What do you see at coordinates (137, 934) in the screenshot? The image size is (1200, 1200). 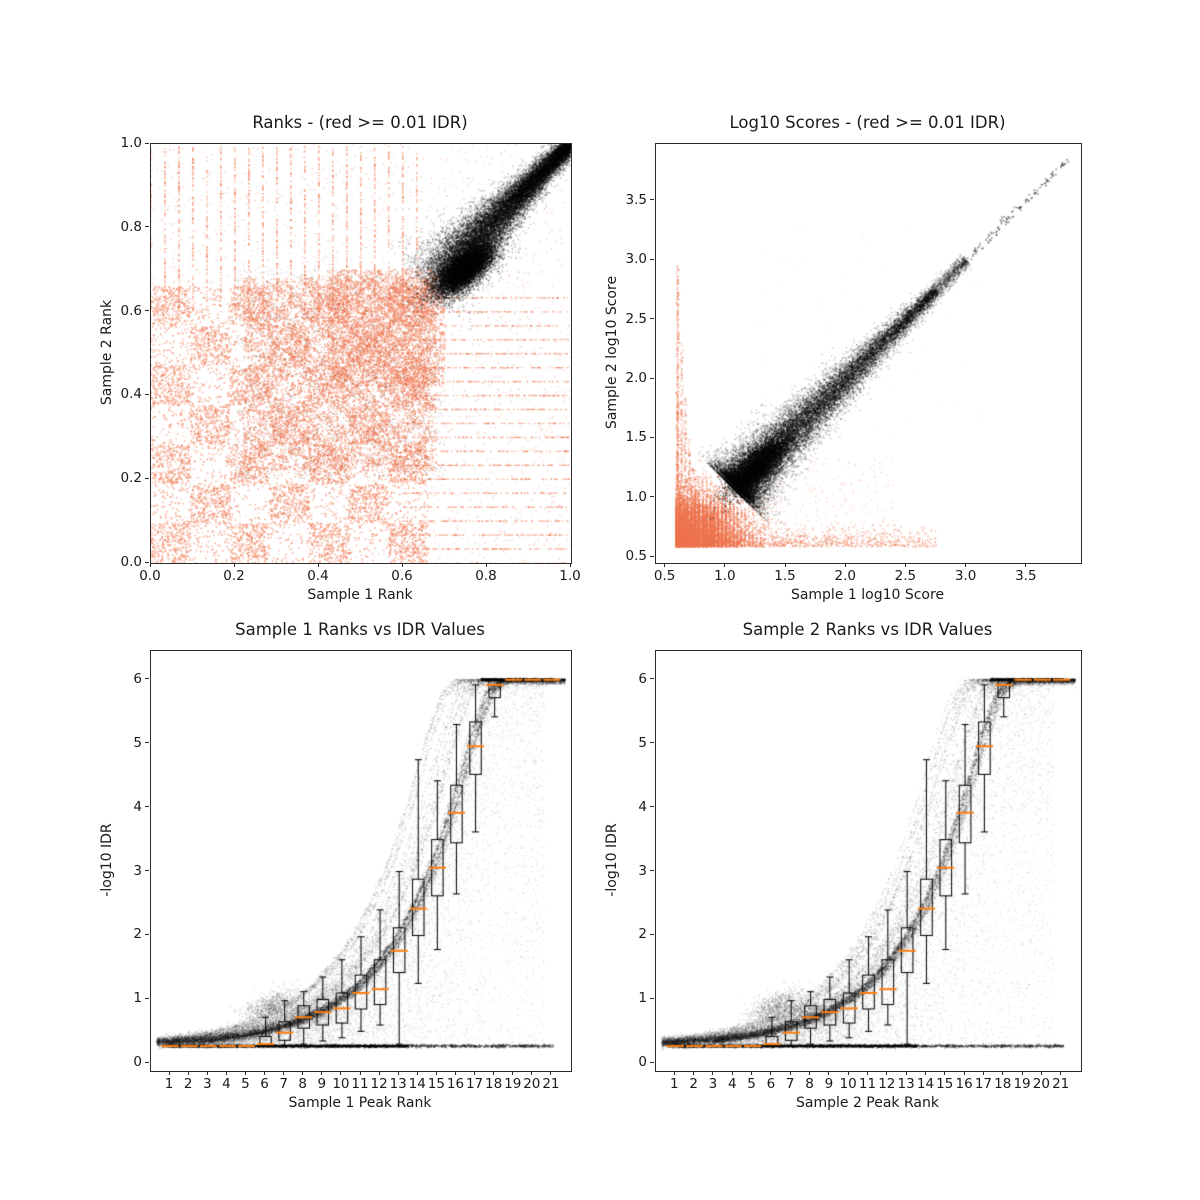 I see `y-tick-label: 2` at bounding box center [137, 934].